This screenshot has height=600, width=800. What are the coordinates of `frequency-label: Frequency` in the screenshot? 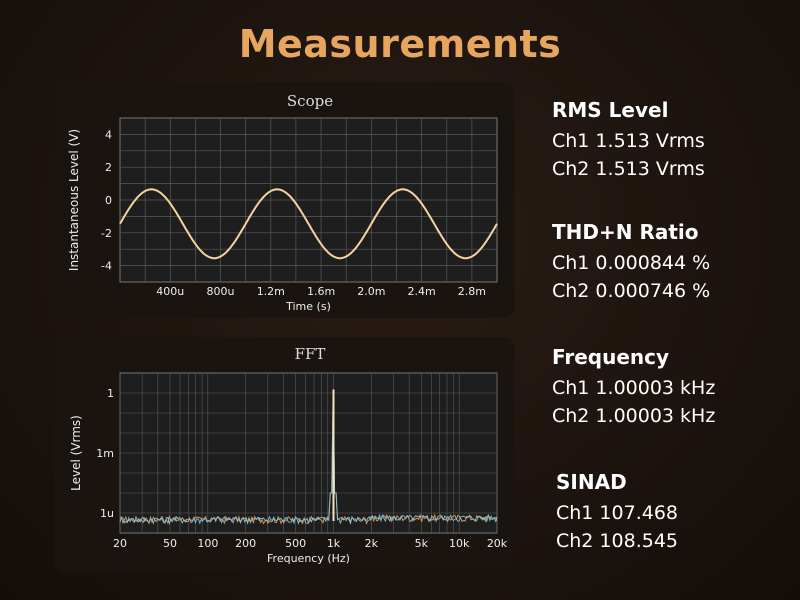 It's located at (611, 357).